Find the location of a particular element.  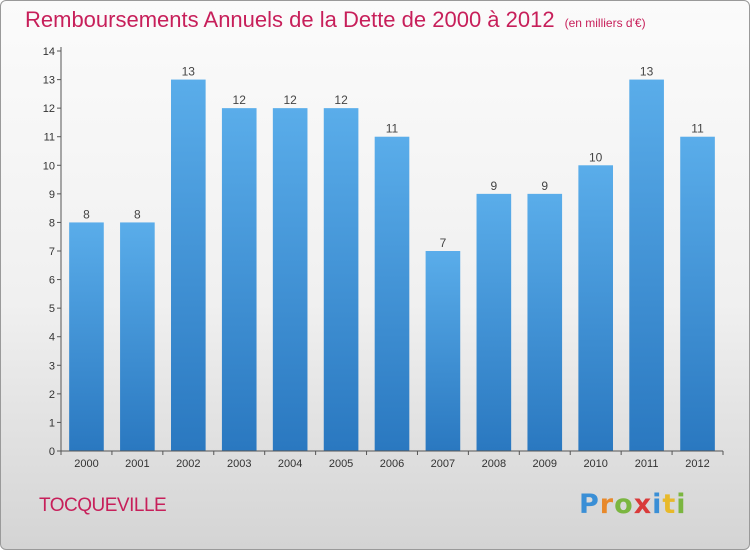

bar-2001 is located at coordinates (137, 336).